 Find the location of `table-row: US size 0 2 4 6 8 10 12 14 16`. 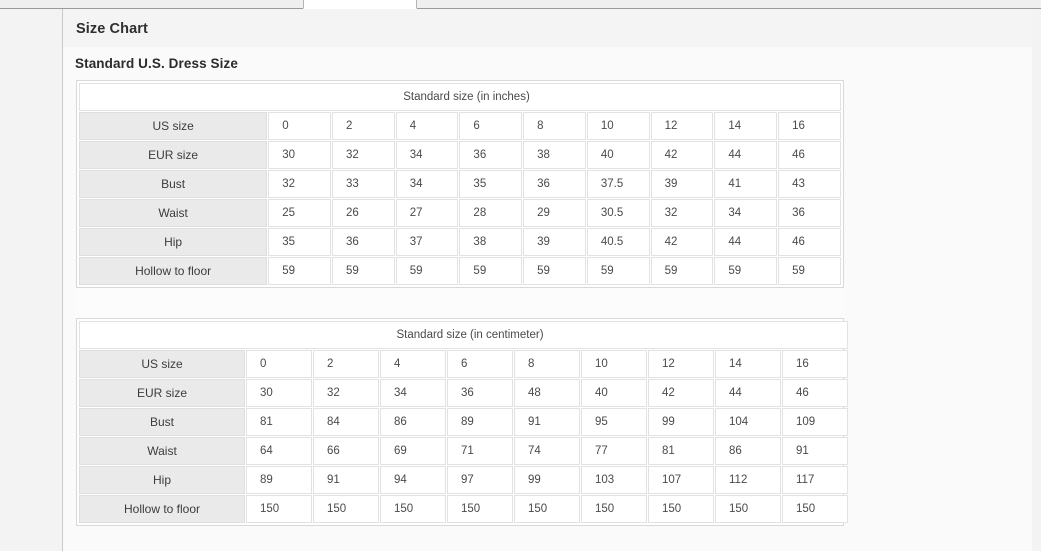

table-row: US size 0 2 4 6 8 10 12 14 16 is located at coordinates (460, 126).